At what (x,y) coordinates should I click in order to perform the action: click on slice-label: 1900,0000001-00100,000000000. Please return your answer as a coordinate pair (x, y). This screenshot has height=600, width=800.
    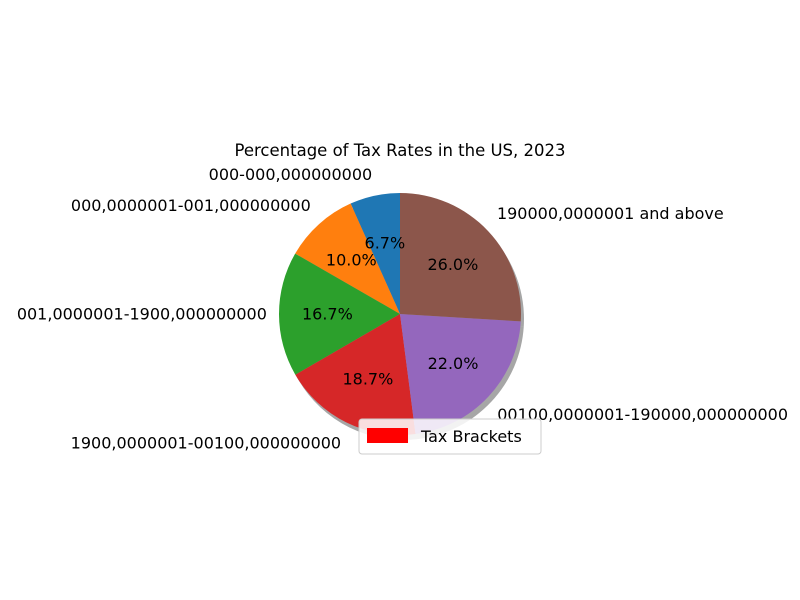
    Looking at the image, I should click on (206, 442).